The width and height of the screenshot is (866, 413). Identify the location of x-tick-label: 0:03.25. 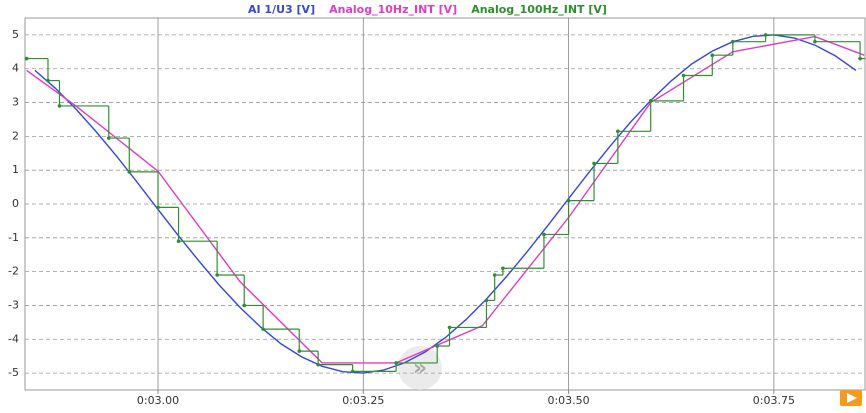
(363, 400).